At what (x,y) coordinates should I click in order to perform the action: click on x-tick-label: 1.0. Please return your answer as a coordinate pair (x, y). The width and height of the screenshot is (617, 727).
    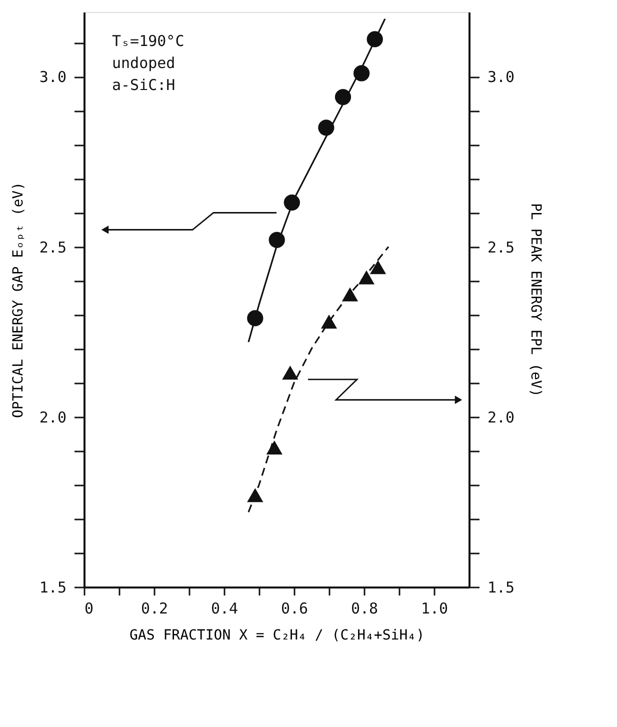
    Looking at the image, I should click on (434, 609).